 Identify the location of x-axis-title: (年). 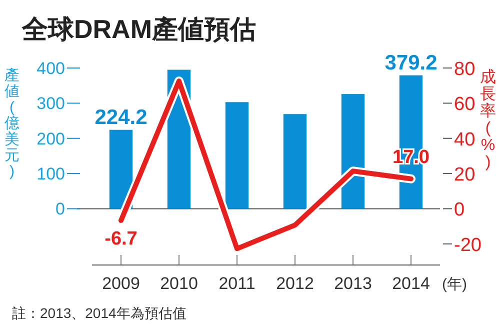
(454, 284).